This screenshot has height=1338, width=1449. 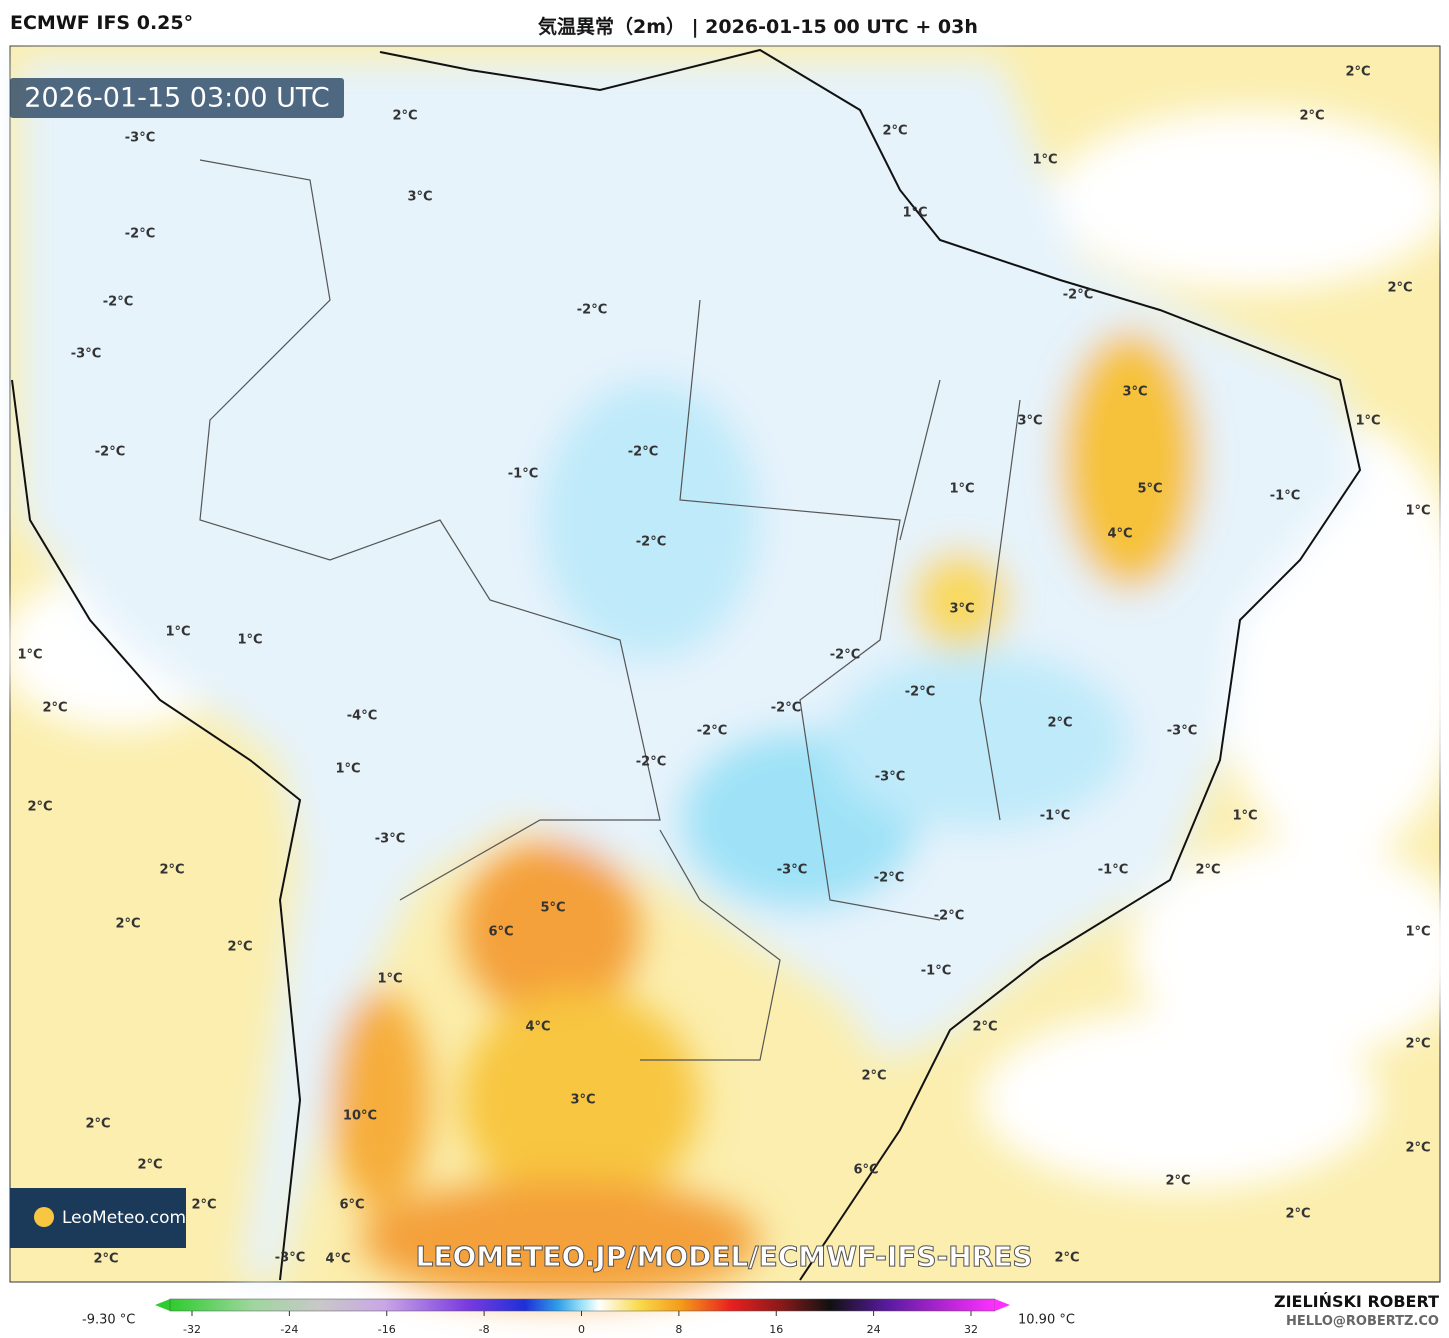 I want to click on colorbar-tick-label: 16, so click(x=776, y=1329).